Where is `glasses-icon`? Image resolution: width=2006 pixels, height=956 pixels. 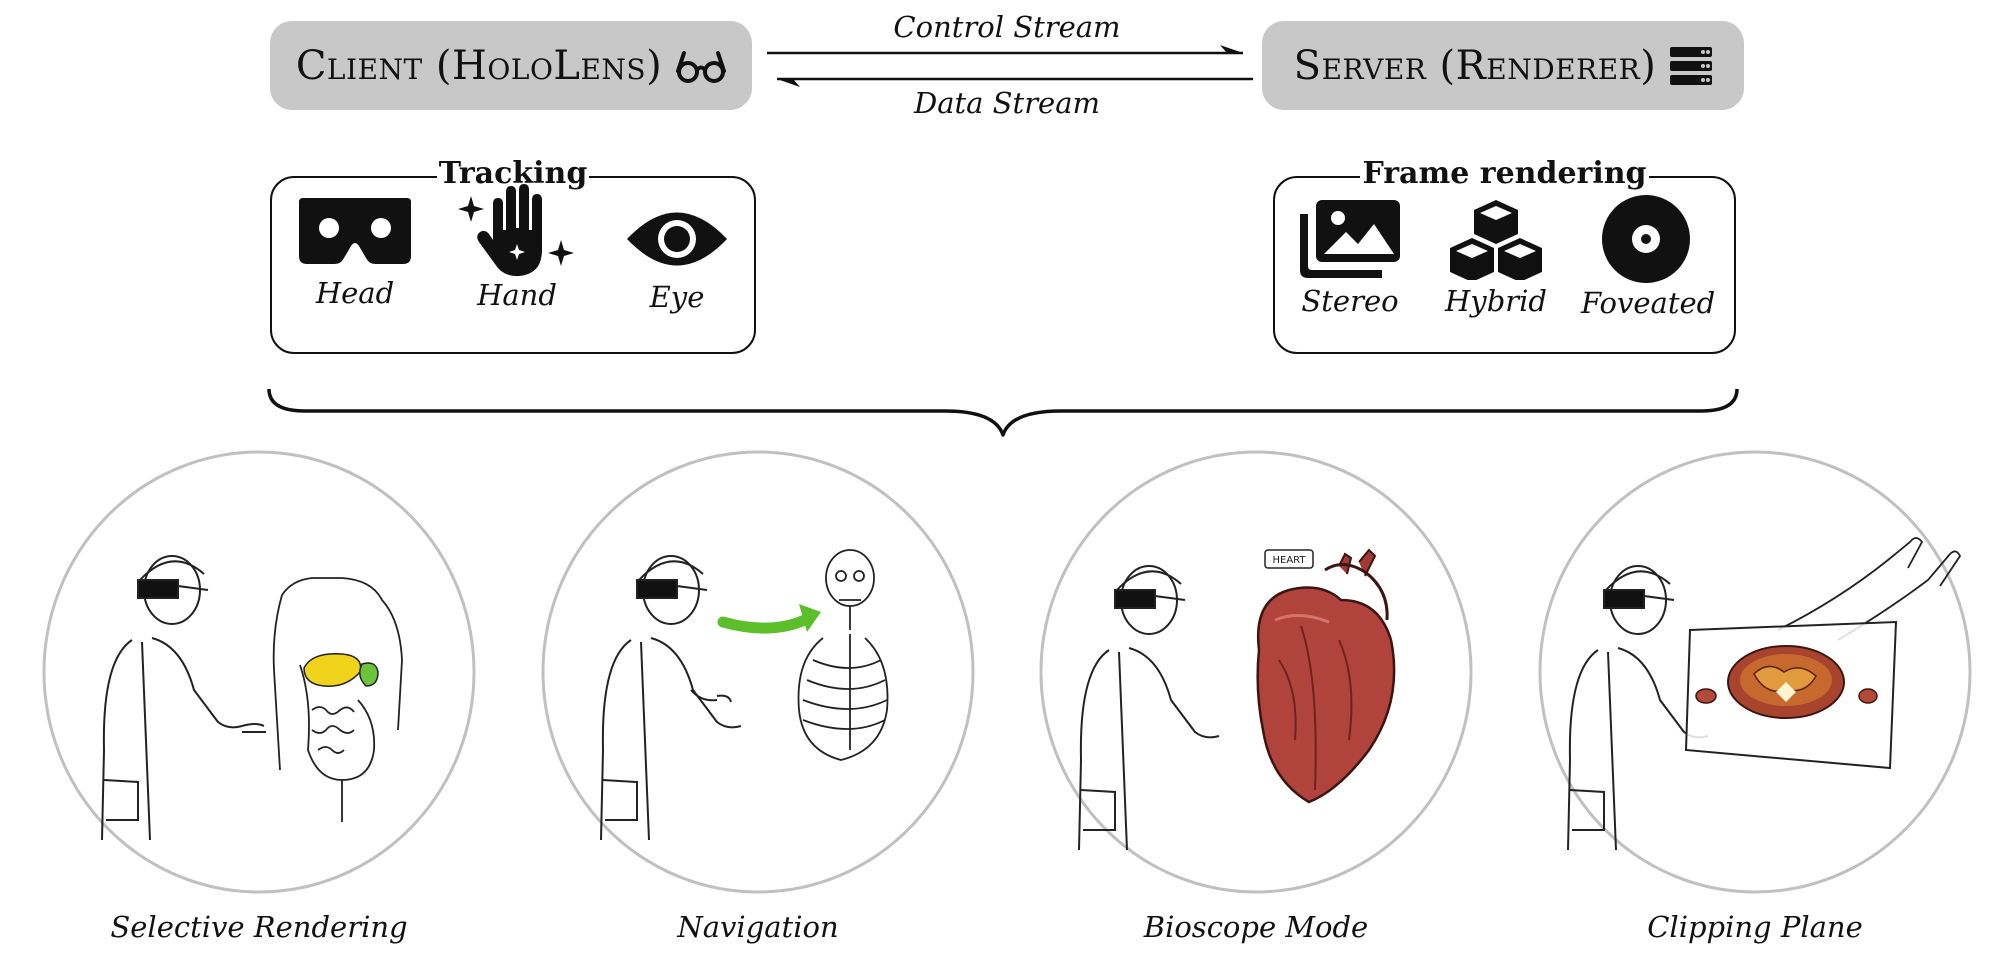 glasses-icon is located at coordinates (701, 66).